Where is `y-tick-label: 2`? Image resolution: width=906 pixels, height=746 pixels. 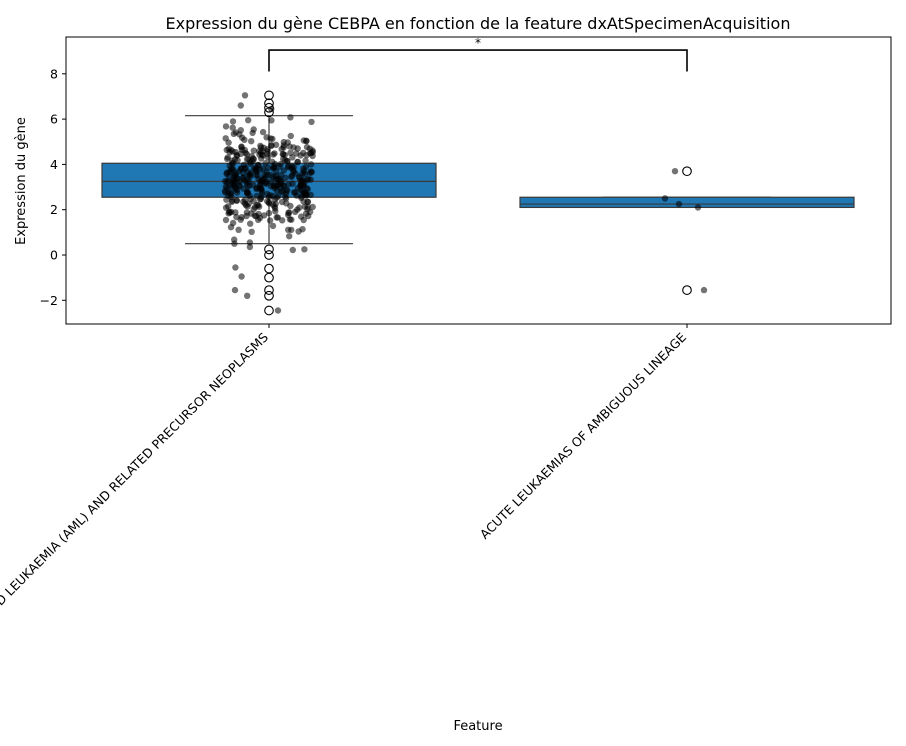
y-tick-label: 2 is located at coordinates (54, 209).